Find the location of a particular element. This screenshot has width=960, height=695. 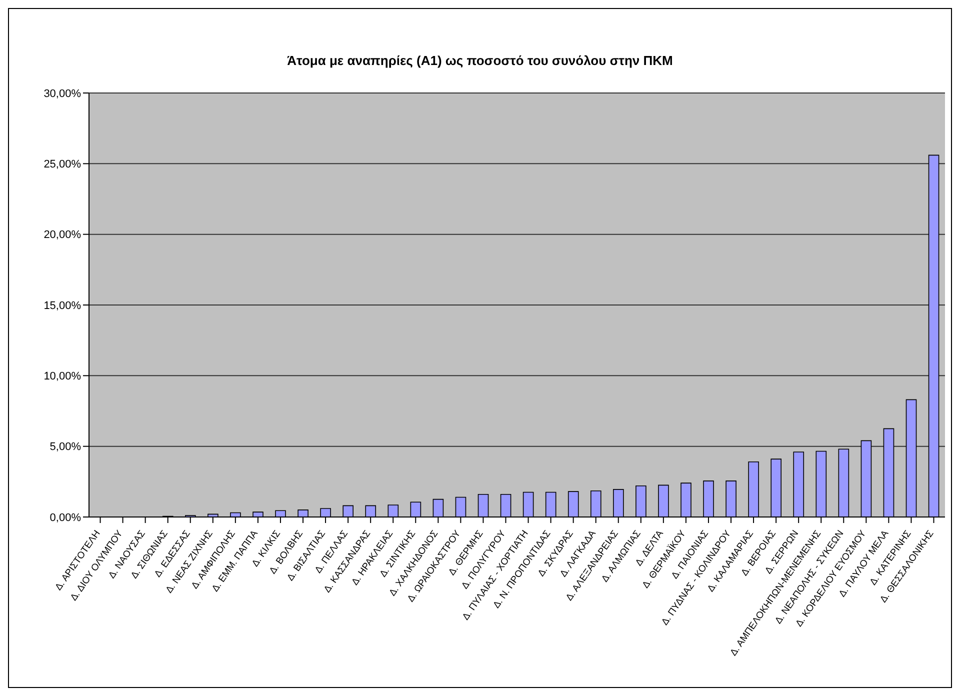

y-tick-label: 5,00% is located at coordinates (66, 447).